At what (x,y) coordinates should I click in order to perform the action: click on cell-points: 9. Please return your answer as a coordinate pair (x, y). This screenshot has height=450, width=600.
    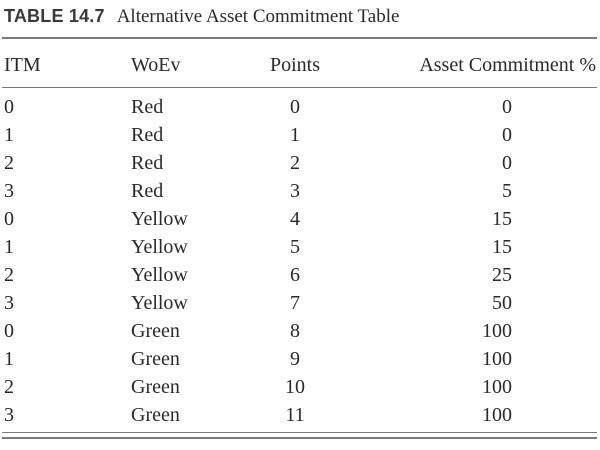
    Looking at the image, I should click on (295, 359).